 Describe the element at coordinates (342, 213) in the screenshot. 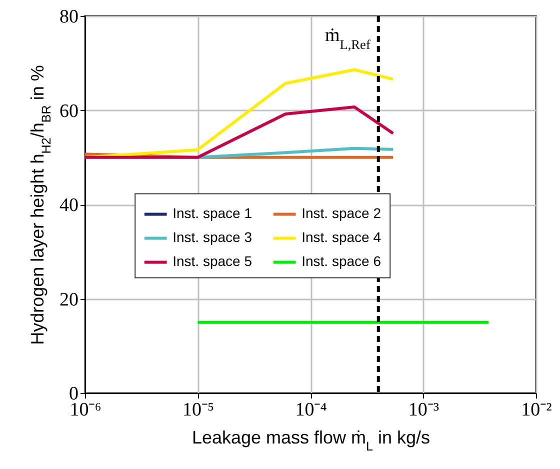

I see `legend-label: Inst. space 2` at that location.